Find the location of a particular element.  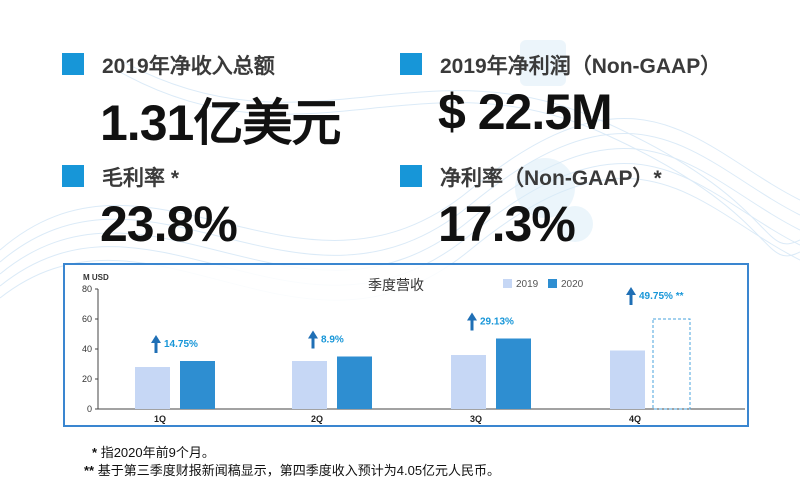

kpi-label: 净利率（Non-GAAP）* is located at coordinates (551, 178).